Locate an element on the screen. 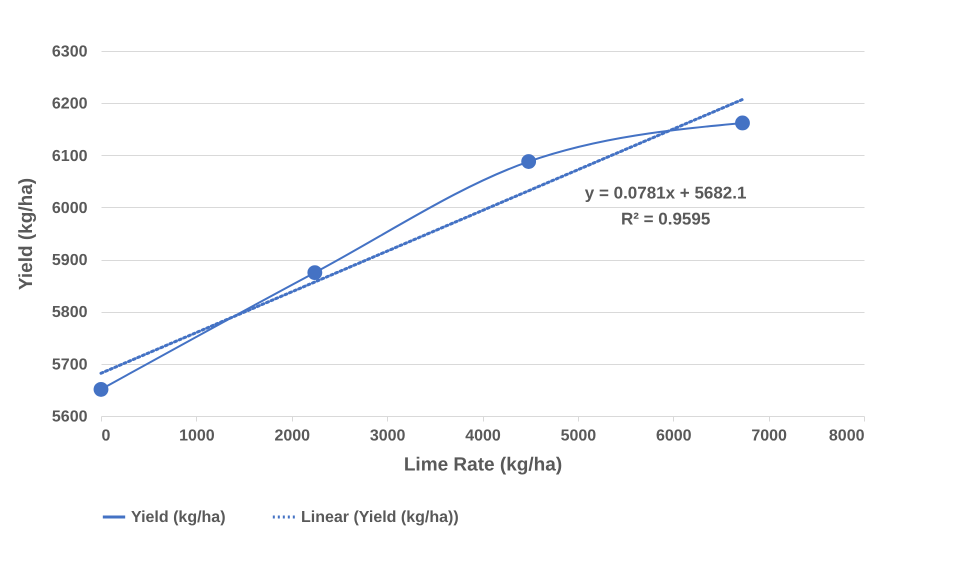 This screenshot has width=955, height=582. x-tick-label: 5000 is located at coordinates (578, 436).